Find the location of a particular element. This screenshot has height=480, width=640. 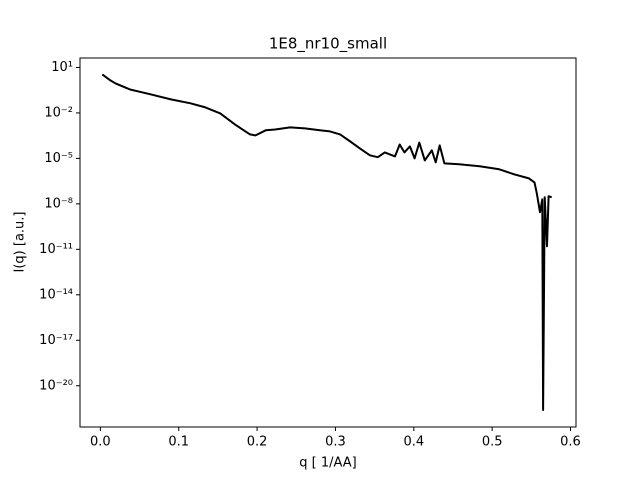

x-tick-label: 0.5 is located at coordinates (492, 442).